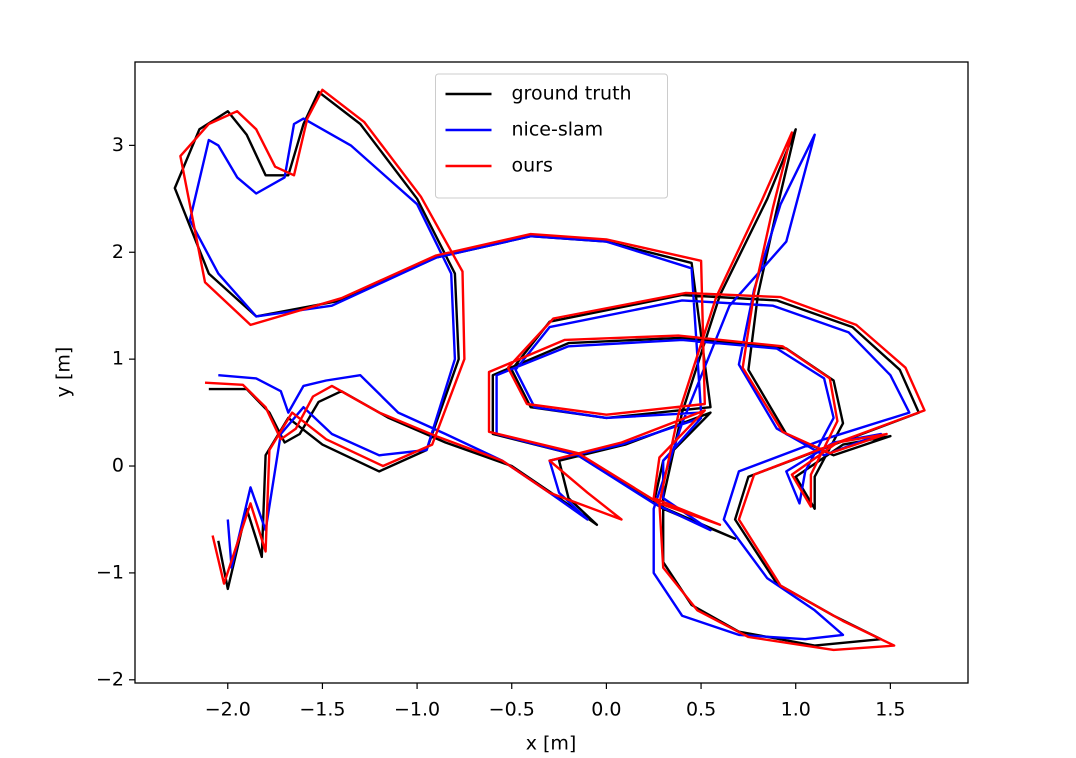 This screenshot has width=1076, height=758. I want to click on y-tick-label: 2, so click(118, 252).